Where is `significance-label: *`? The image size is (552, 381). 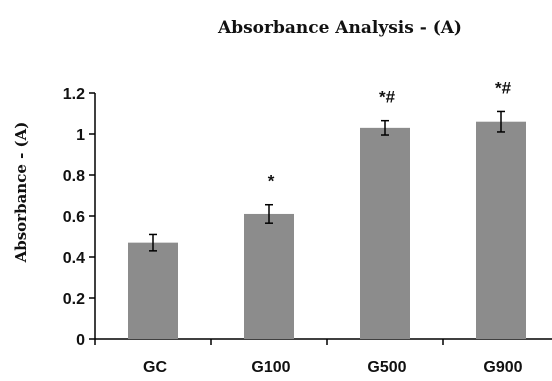
significance-label: * is located at coordinates (271, 181).